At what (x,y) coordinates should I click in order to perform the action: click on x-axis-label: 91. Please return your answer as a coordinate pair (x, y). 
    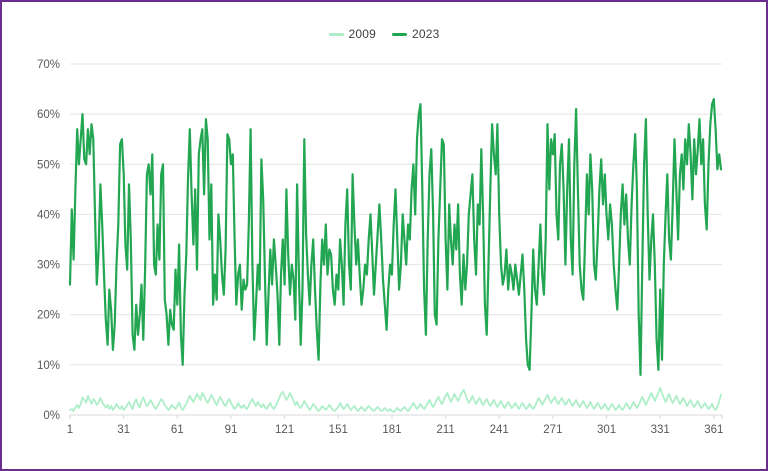
    Looking at the image, I should click on (231, 430).